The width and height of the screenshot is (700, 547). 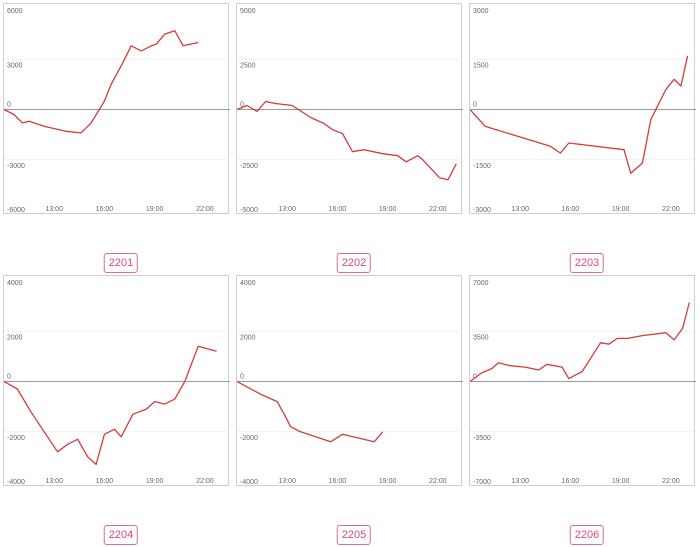 I want to click on y-tick-label: -1500, so click(x=482, y=166).